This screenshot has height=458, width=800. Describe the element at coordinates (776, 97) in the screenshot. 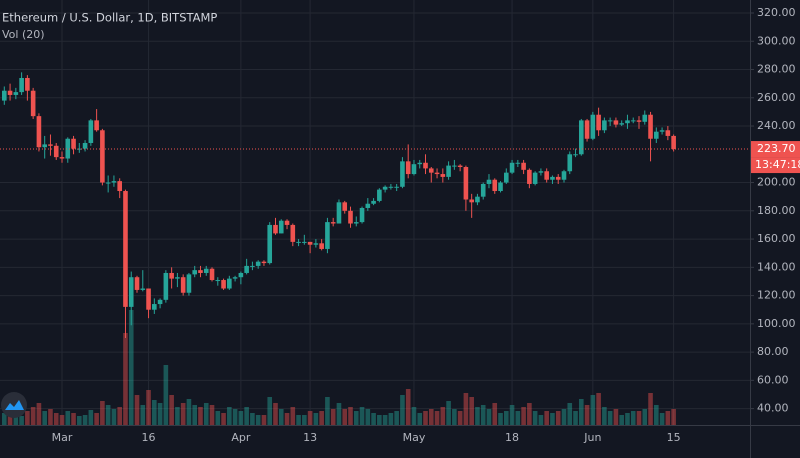

I see `y-tick-label: 260.00` at that location.